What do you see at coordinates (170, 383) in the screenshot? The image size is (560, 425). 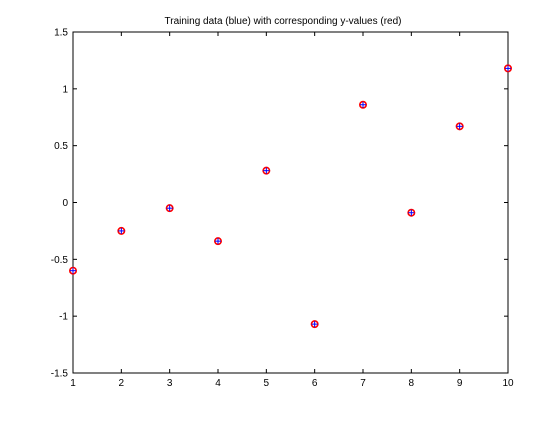 I see `x-tick-label: 3` at bounding box center [170, 383].